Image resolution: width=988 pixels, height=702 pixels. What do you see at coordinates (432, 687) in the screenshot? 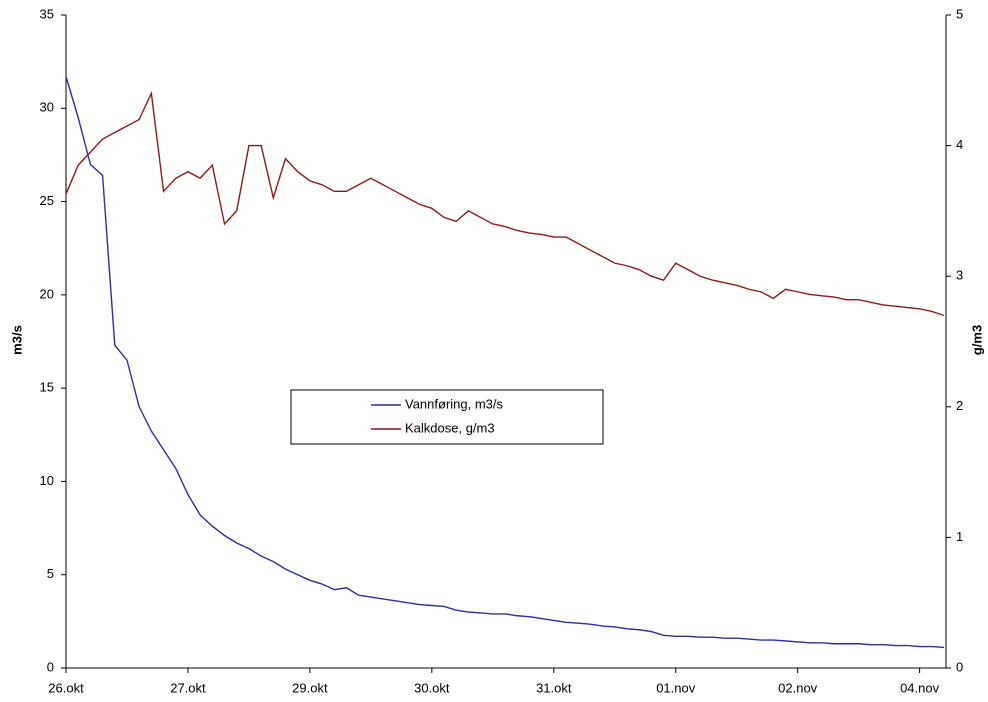
I see `x-tick-label: 30.okt` at bounding box center [432, 687].